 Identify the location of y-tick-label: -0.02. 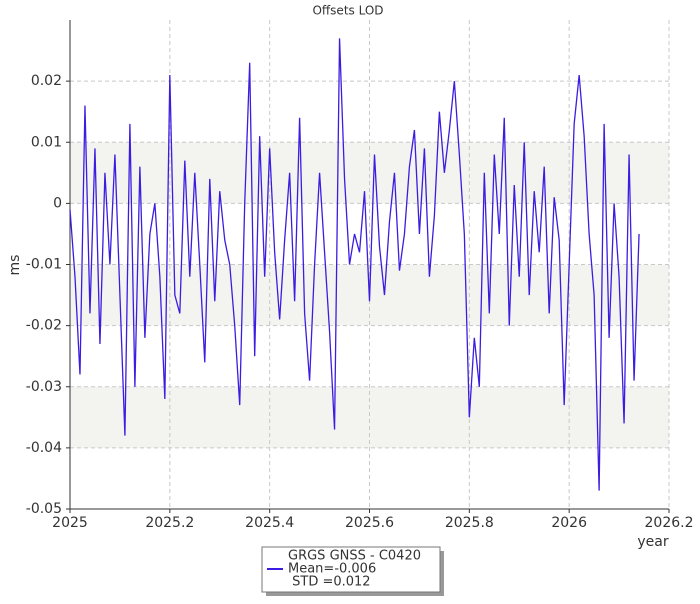
(44, 326).